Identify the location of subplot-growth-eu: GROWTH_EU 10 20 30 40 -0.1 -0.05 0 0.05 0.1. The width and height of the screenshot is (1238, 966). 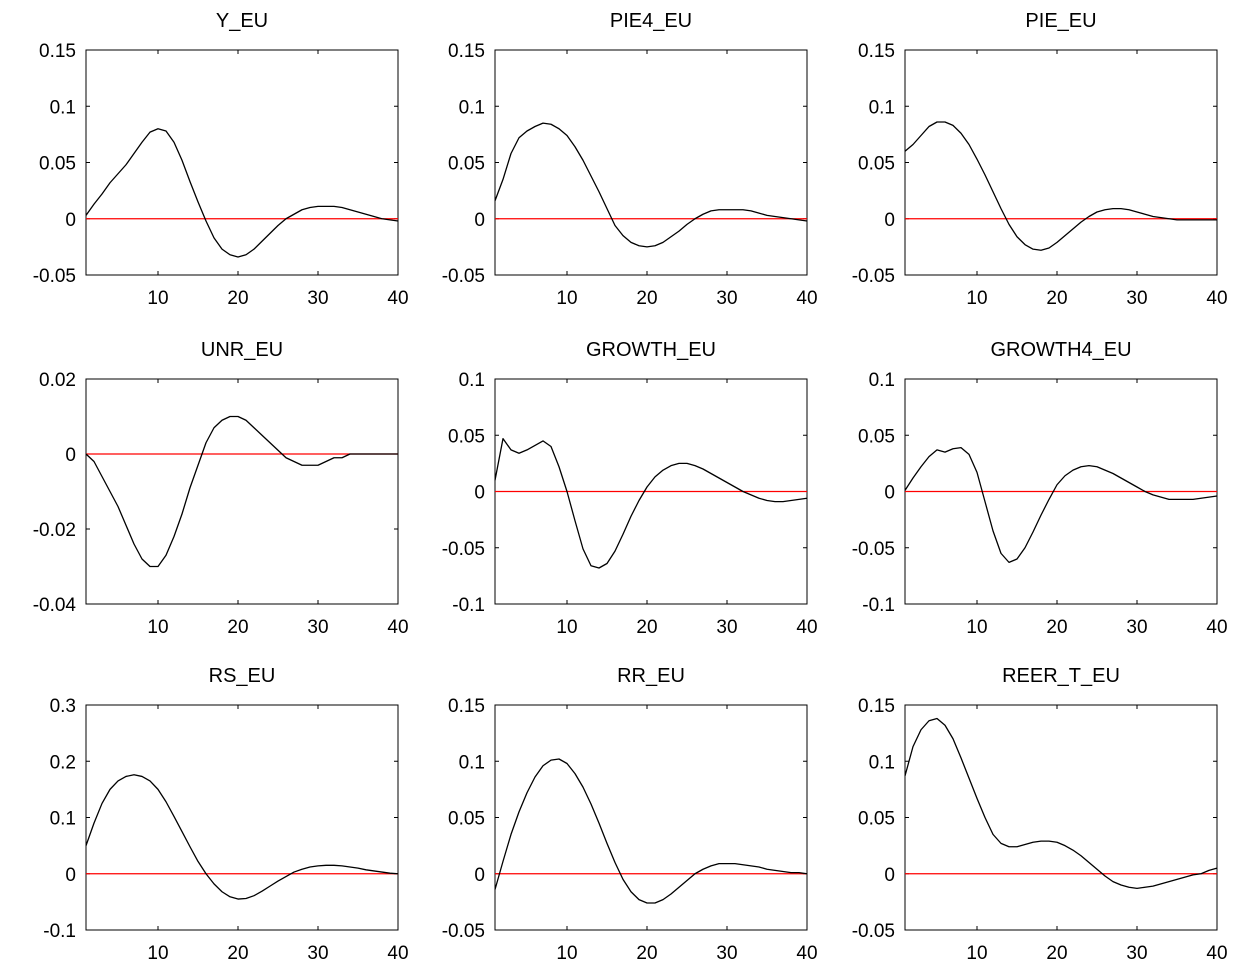
(630, 488).